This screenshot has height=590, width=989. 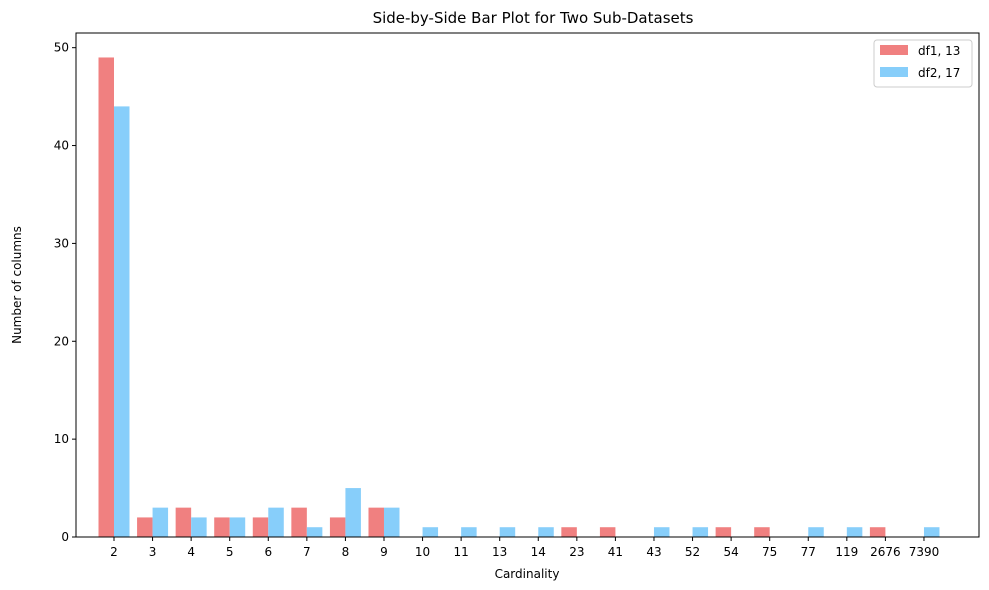 I want to click on x-tick-label: 41, so click(x=615, y=552).